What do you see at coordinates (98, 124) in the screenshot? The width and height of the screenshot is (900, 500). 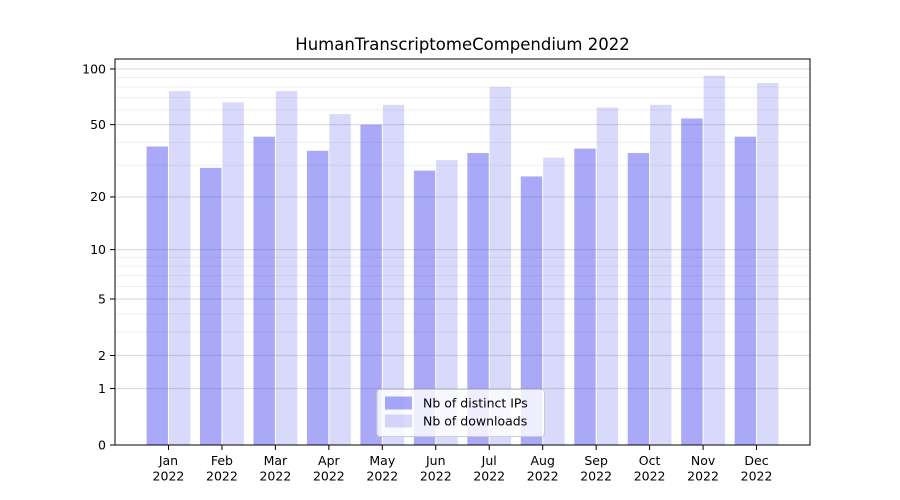 I see `y-tick-label: 50` at bounding box center [98, 124].